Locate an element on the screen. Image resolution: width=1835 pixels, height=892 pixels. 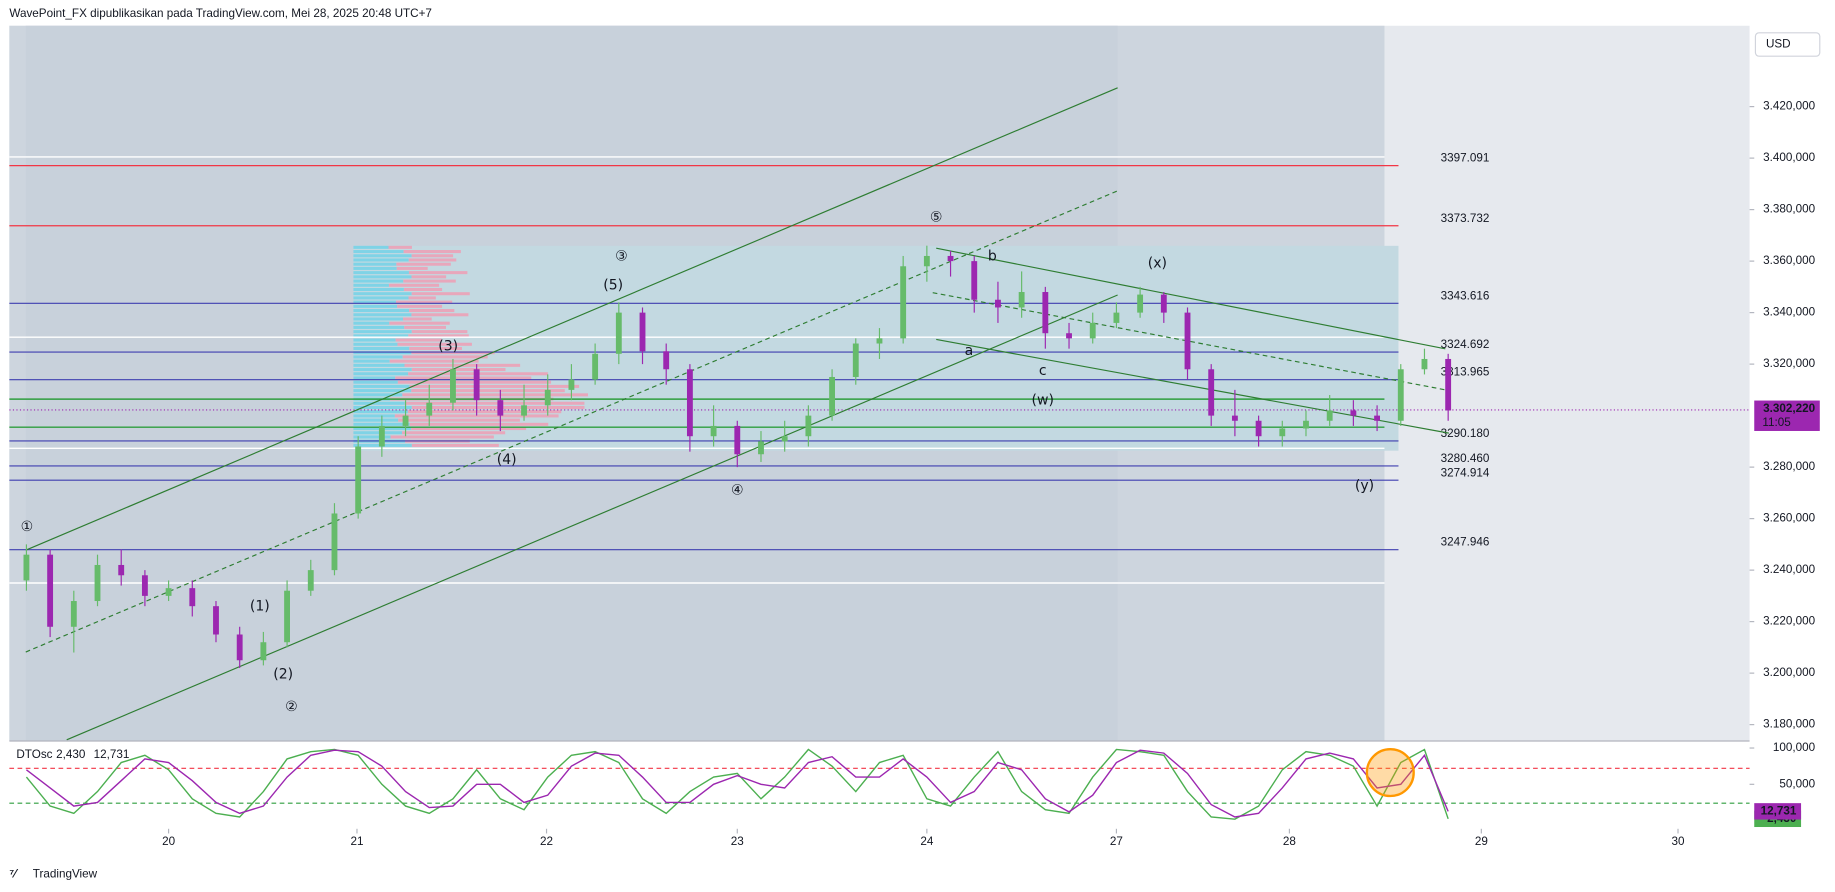
wave-label: (3) is located at coordinates (448, 346).